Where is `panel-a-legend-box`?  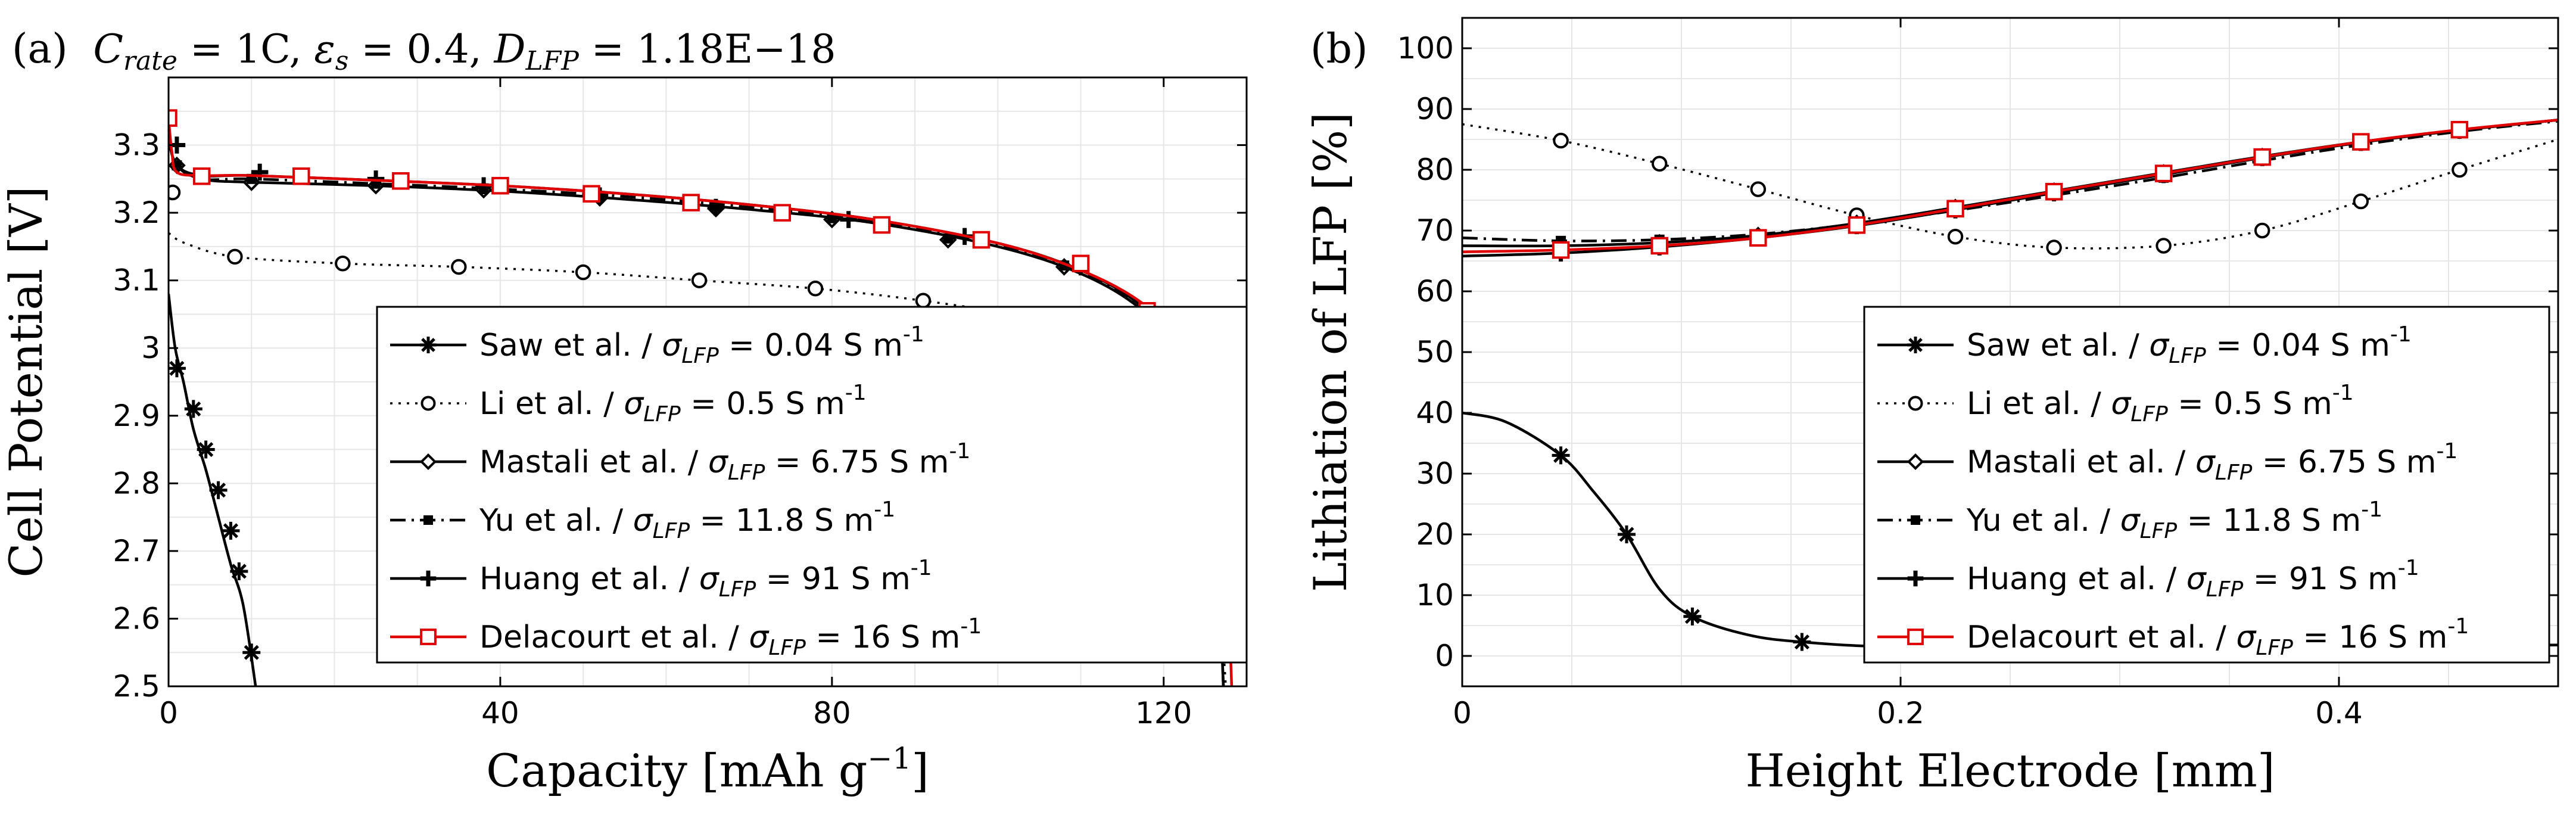 panel-a-legend-box is located at coordinates (812, 485).